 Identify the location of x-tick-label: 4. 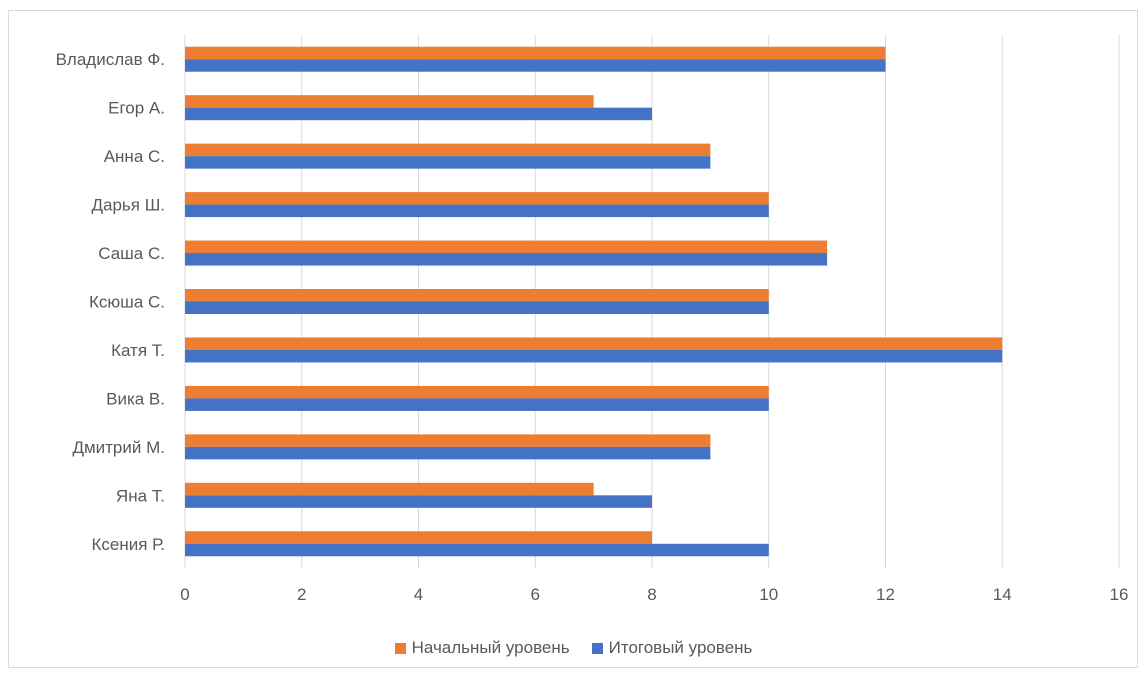
(418, 594).